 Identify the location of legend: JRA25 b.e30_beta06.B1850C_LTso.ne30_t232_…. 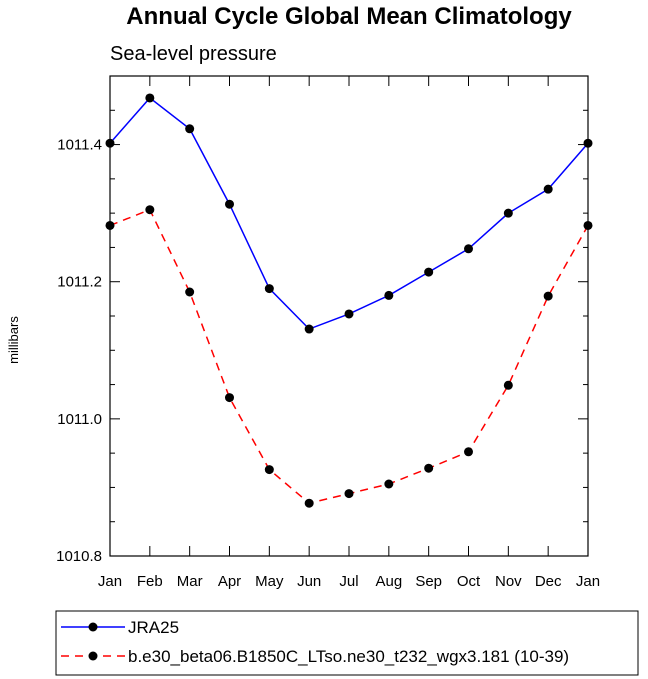
(347, 643).